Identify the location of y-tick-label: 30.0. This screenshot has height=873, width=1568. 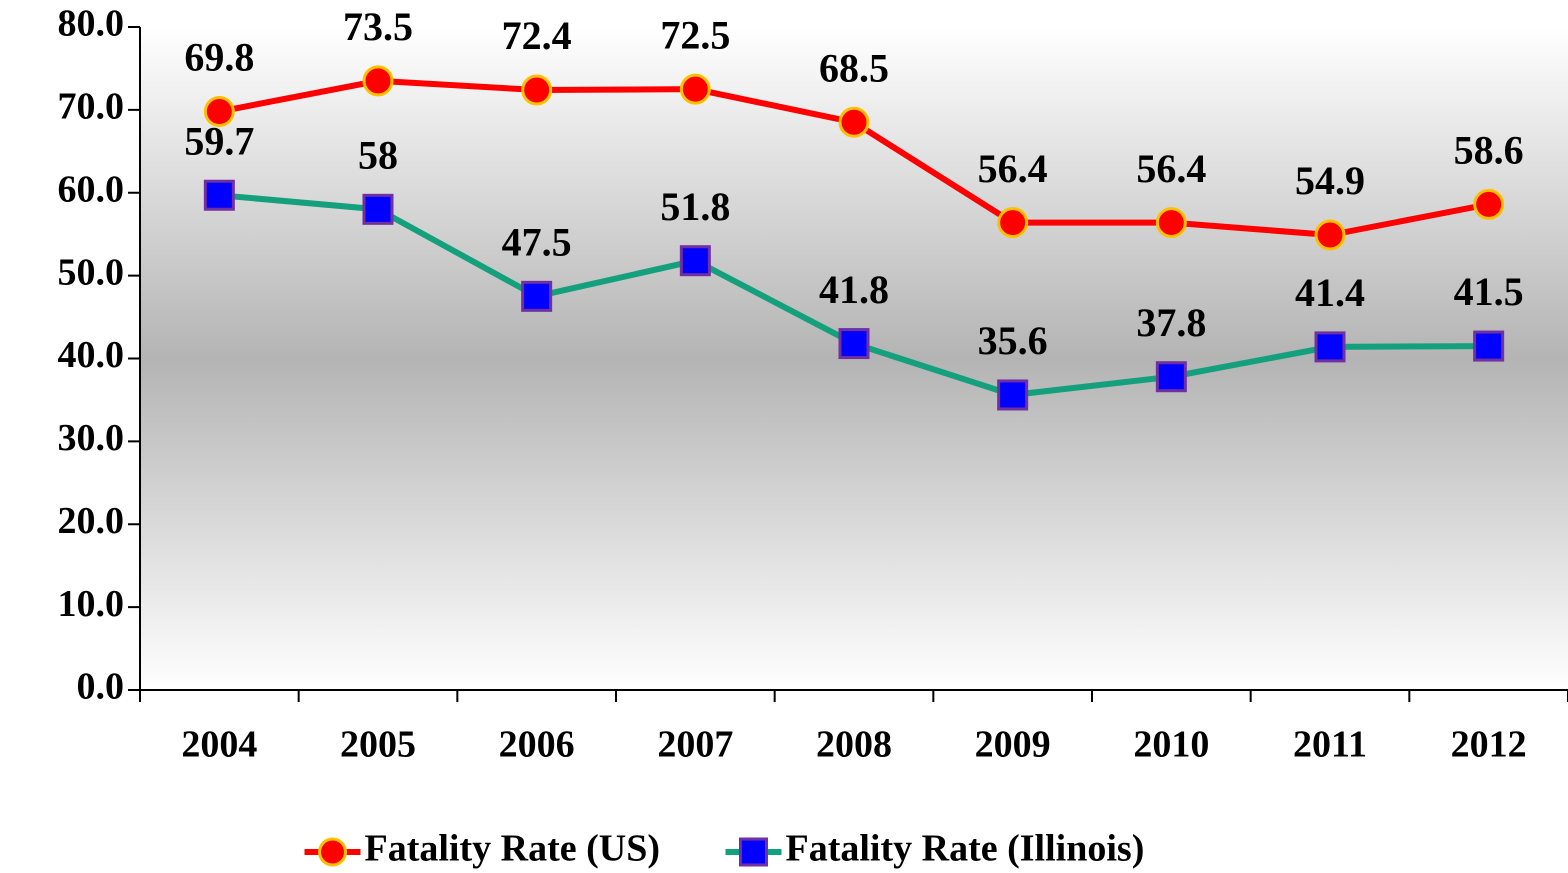
(91, 438).